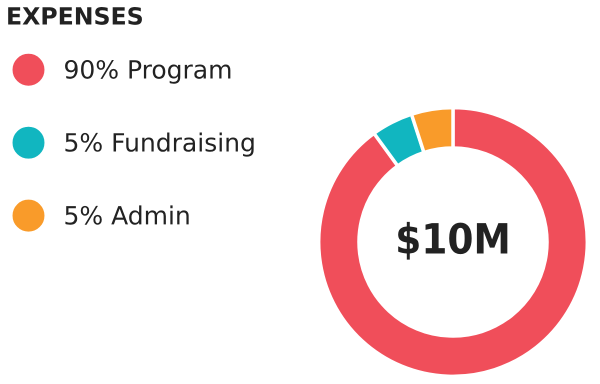 This screenshot has height=384, width=600. Describe the element at coordinates (147, 72) in the screenshot. I see `legend-label: 90% Program` at that location.